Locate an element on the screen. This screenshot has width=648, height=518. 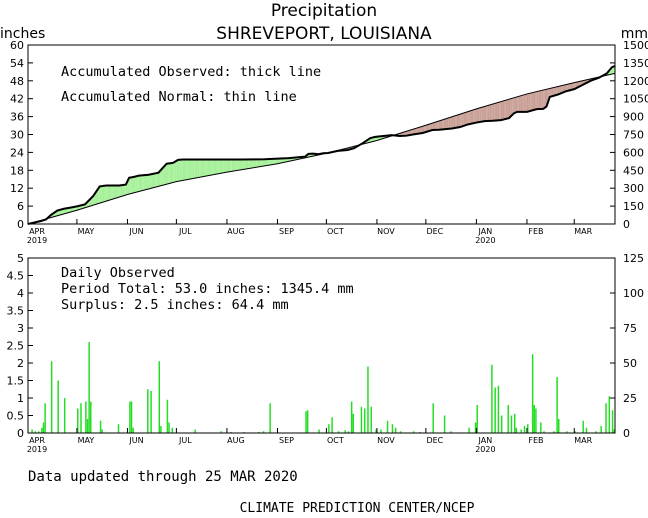
y-tick-label-left: 36 is located at coordinates (17, 117).